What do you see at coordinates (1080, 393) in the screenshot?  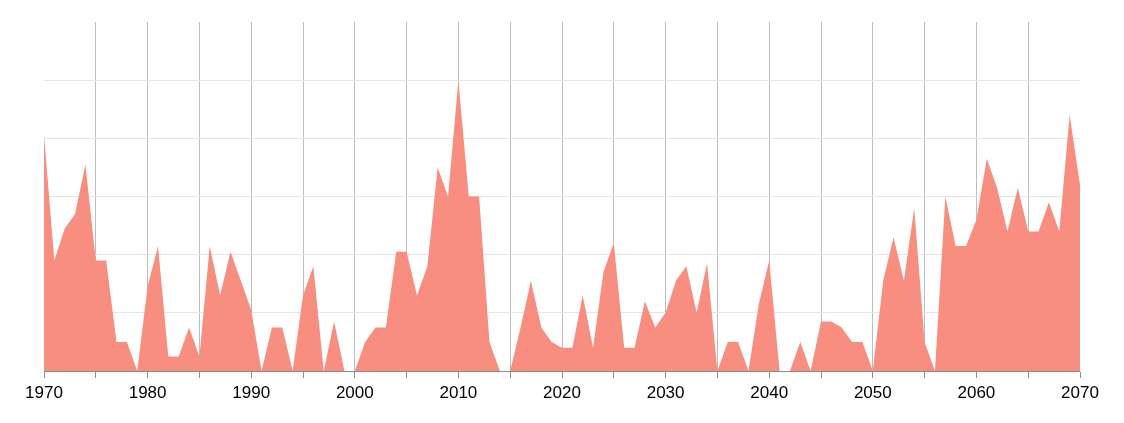 I see `x-tick-label: 2070` at bounding box center [1080, 393].